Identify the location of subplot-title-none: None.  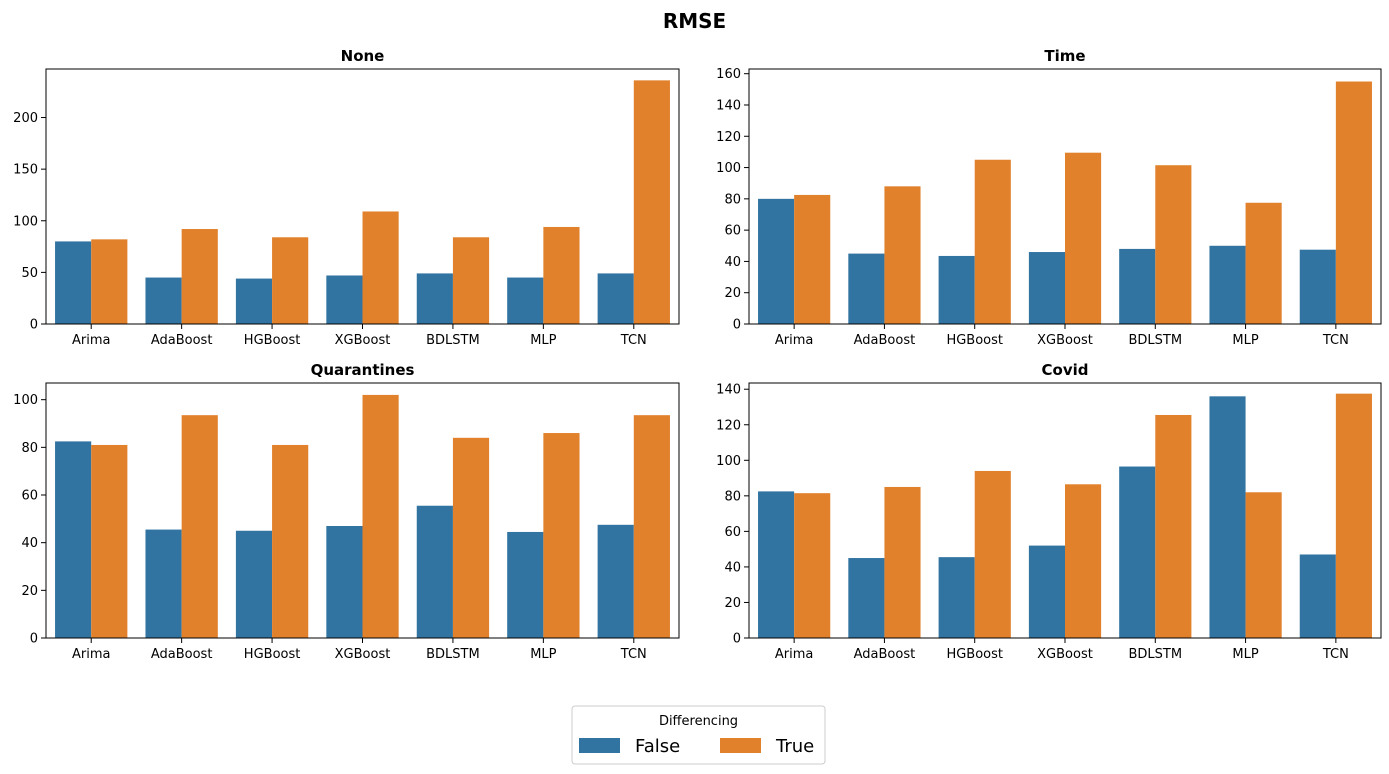
(363, 56).